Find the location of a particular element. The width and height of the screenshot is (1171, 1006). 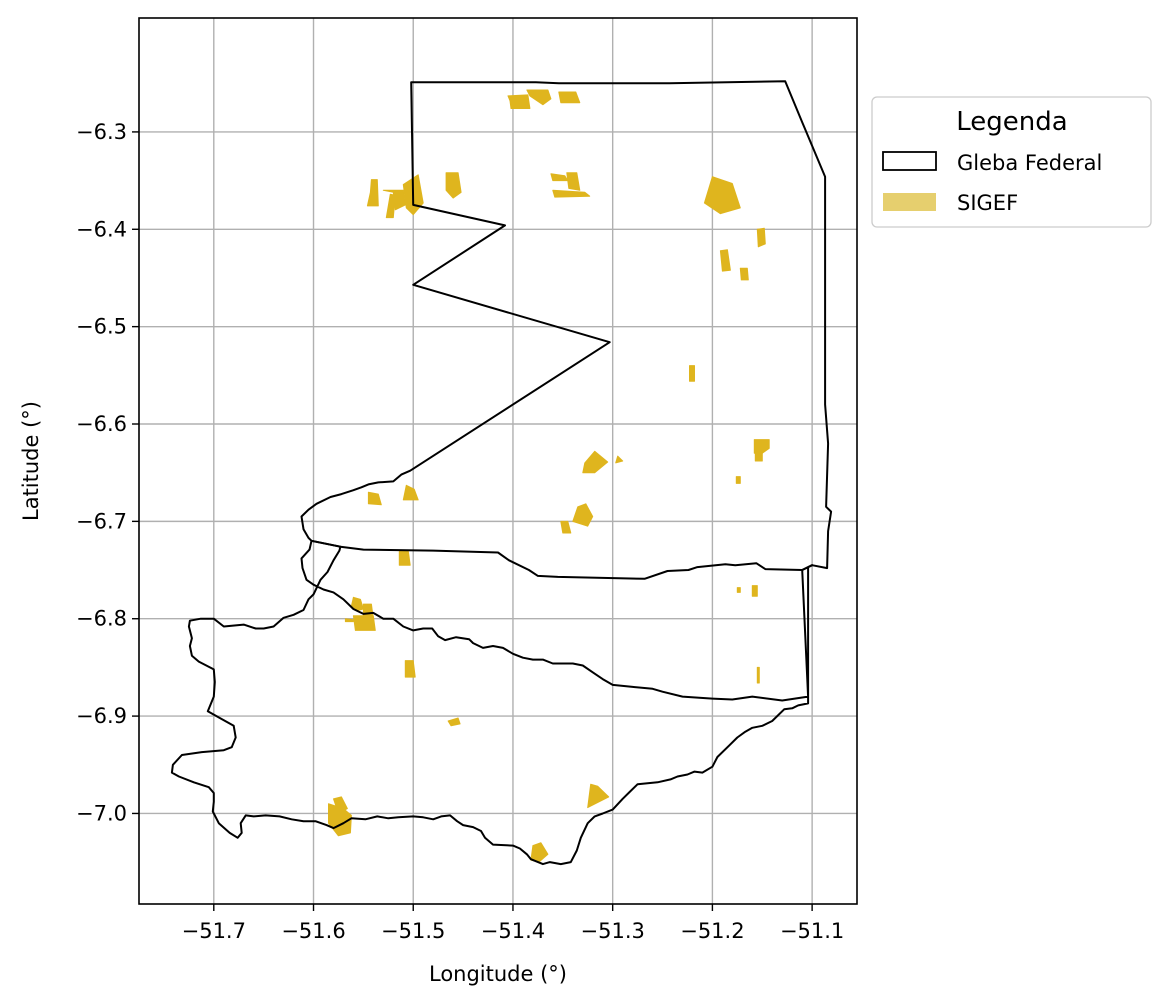

x-tick-label-1: −51.6 is located at coordinates (313, 931).